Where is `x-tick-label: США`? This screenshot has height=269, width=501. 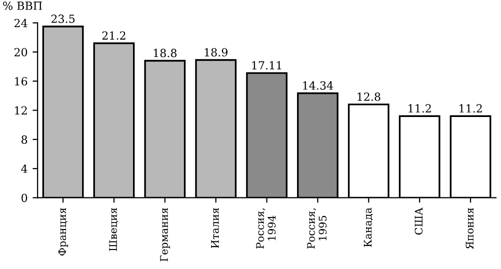 x-tick-label: США is located at coordinates (418, 221).